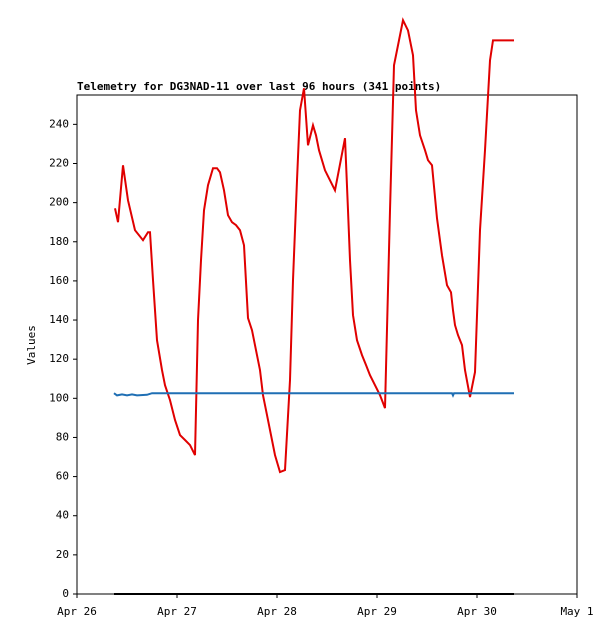  What do you see at coordinates (62, 515) in the screenshot?
I see `y-tick-label: 40` at bounding box center [62, 515].